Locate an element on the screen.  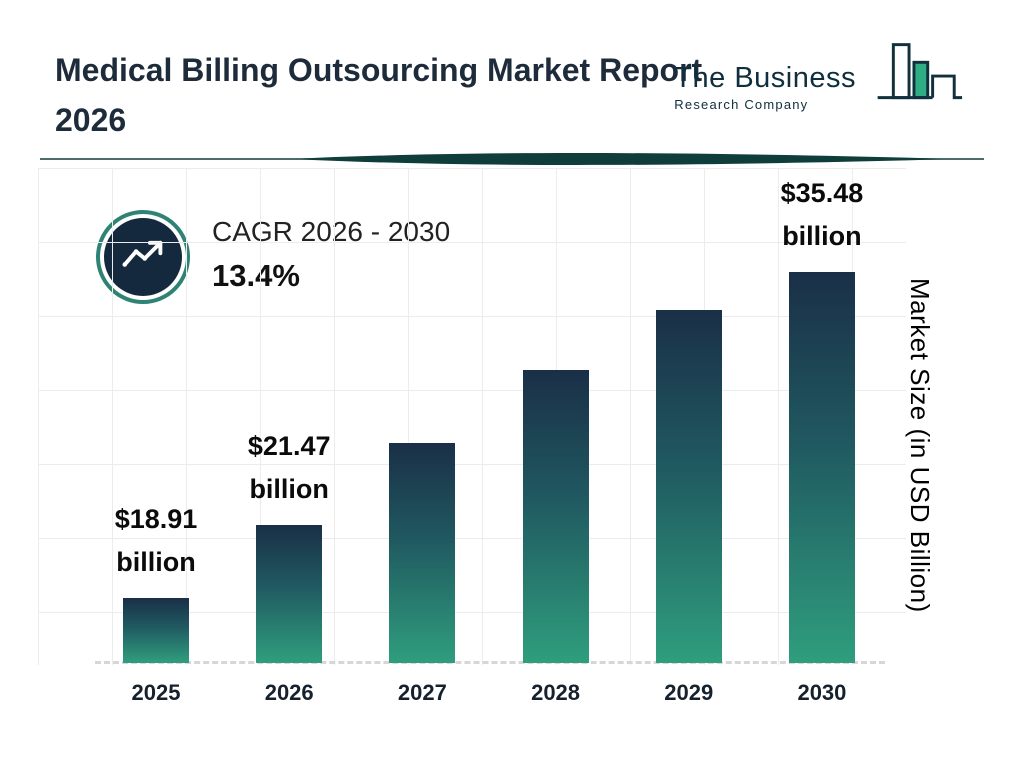
logo-name: The Business is located at coordinates (765, 78).